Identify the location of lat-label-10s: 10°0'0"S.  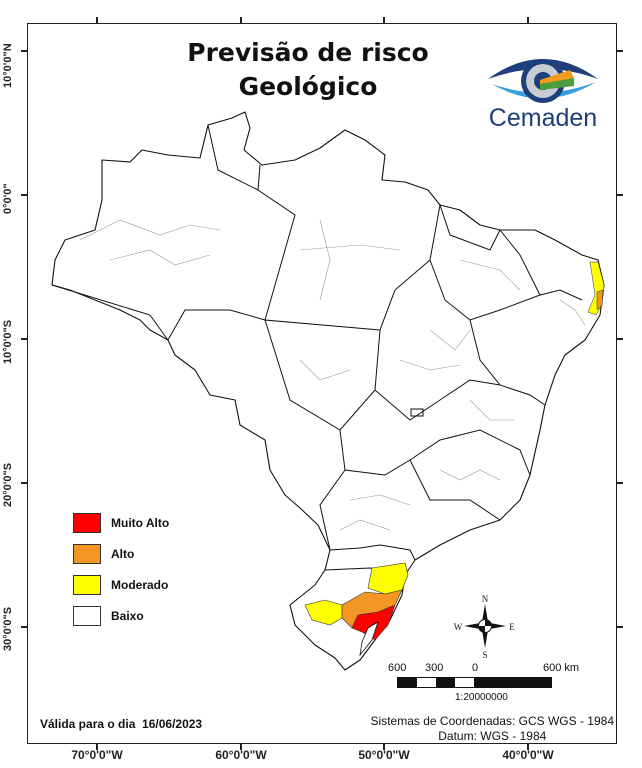
(8, 341).